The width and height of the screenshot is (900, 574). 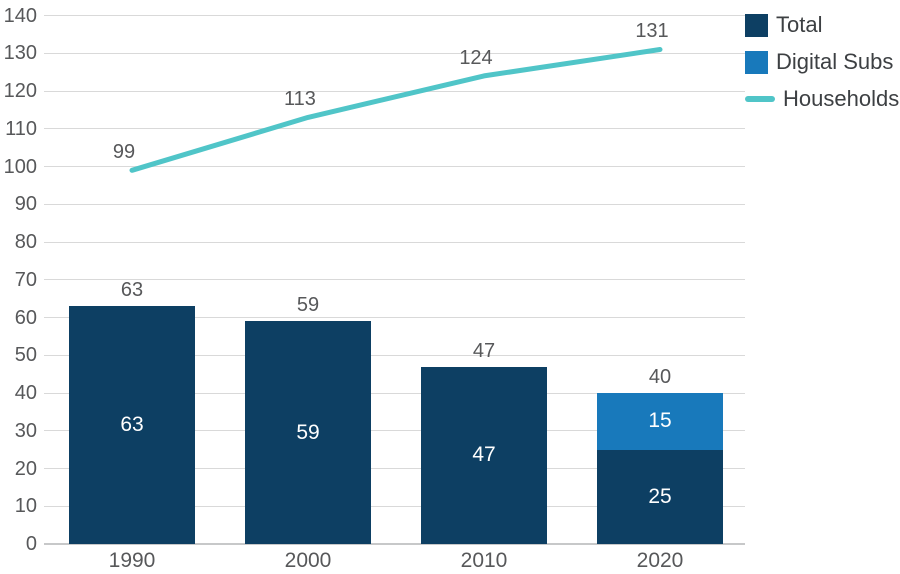 What do you see at coordinates (760, 99) in the screenshot?
I see `legend-line-marker` at bounding box center [760, 99].